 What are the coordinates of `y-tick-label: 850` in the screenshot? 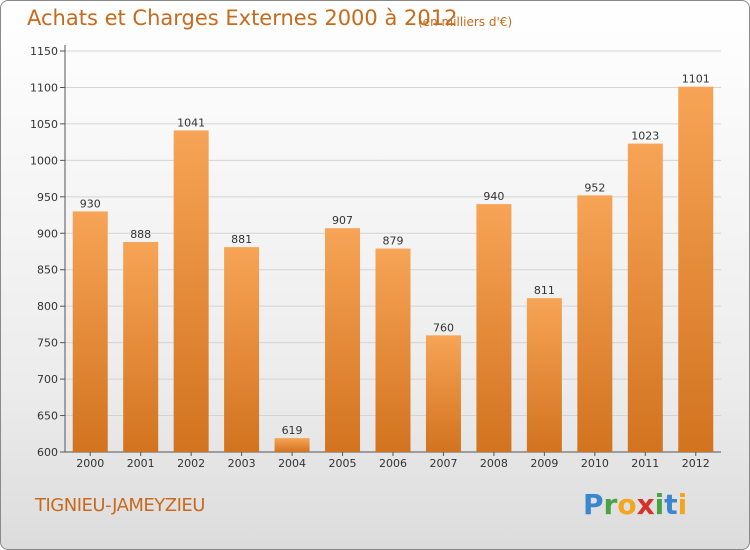 It's located at (47, 270).